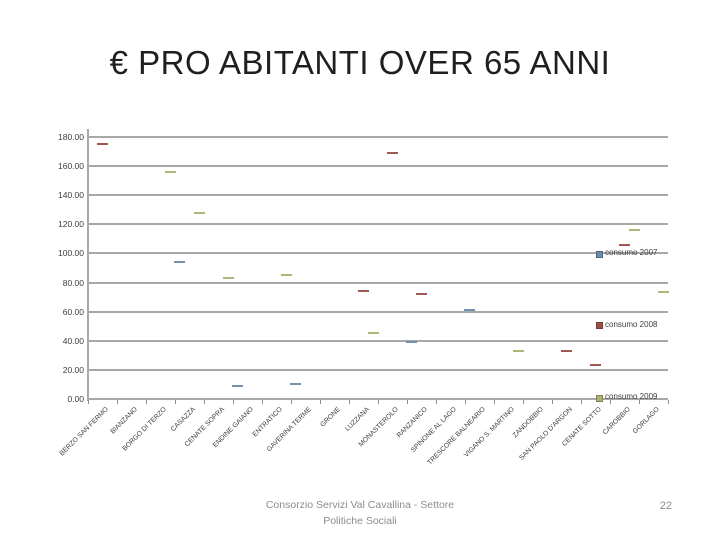 The height and width of the screenshot is (540, 720). What do you see at coordinates (73, 311) in the screenshot?
I see `y-axis-label: 60.00` at bounding box center [73, 311].